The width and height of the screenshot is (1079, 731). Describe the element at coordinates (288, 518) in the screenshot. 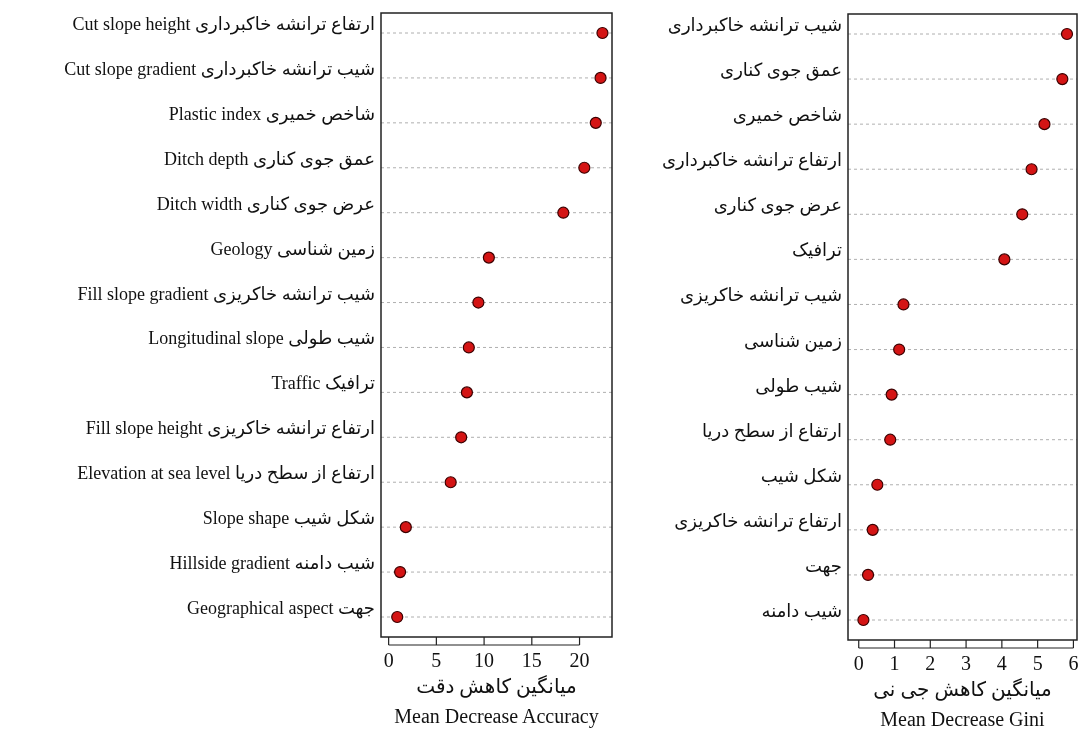

I see `y-tick-label: شکل شیب Slope shape` at that location.